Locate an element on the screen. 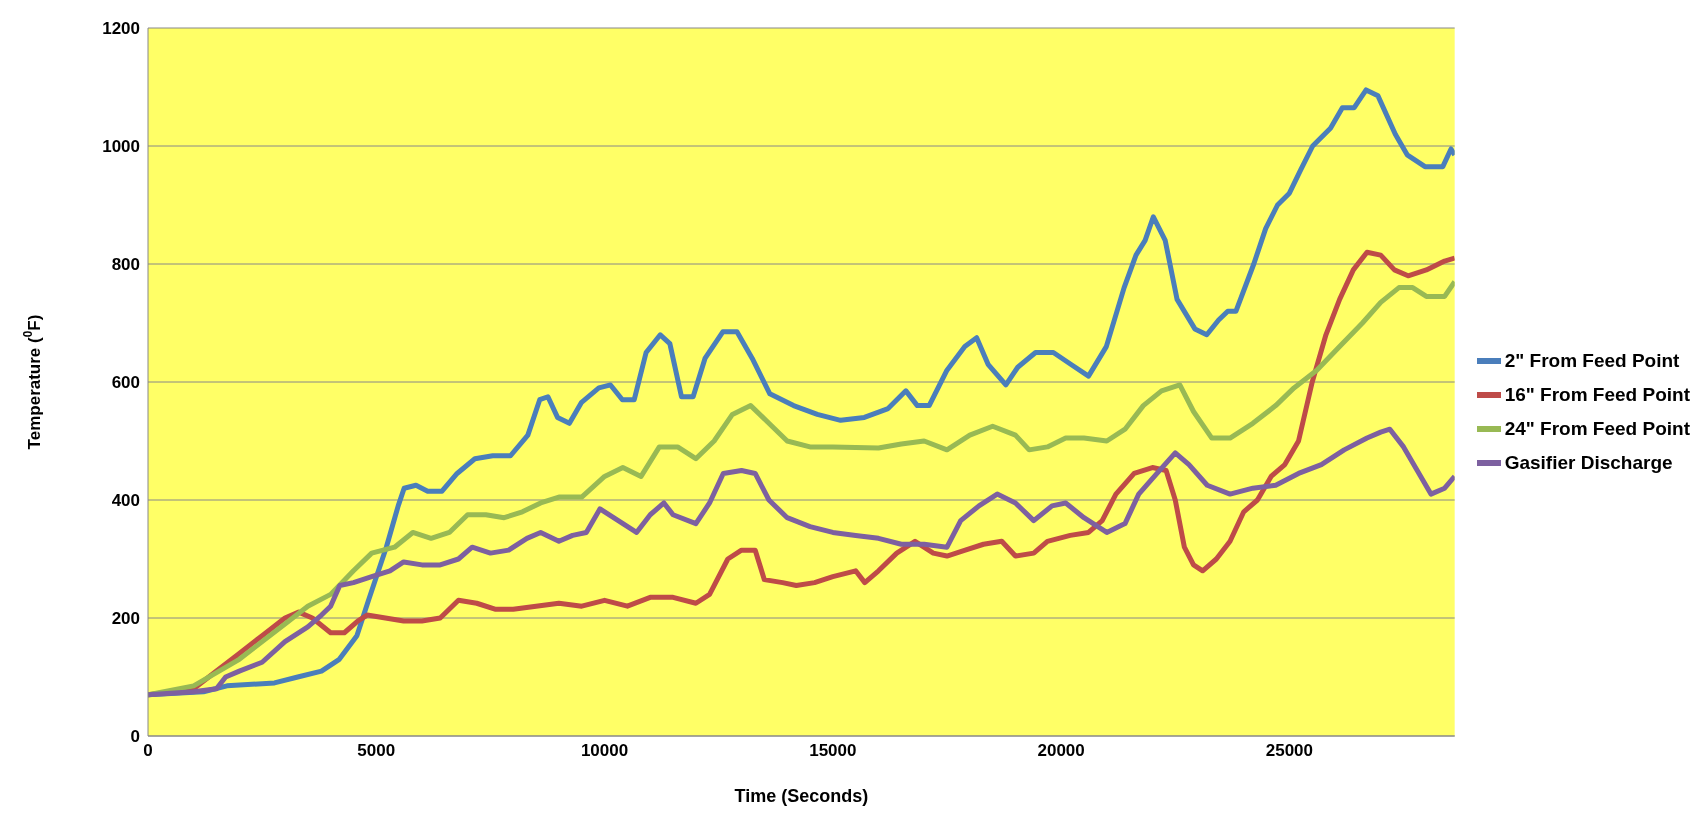 Image resolution: width=1708 pixels, height=824 pixels. x-tick-label: 20000 is located at coordinates (1061, 751).